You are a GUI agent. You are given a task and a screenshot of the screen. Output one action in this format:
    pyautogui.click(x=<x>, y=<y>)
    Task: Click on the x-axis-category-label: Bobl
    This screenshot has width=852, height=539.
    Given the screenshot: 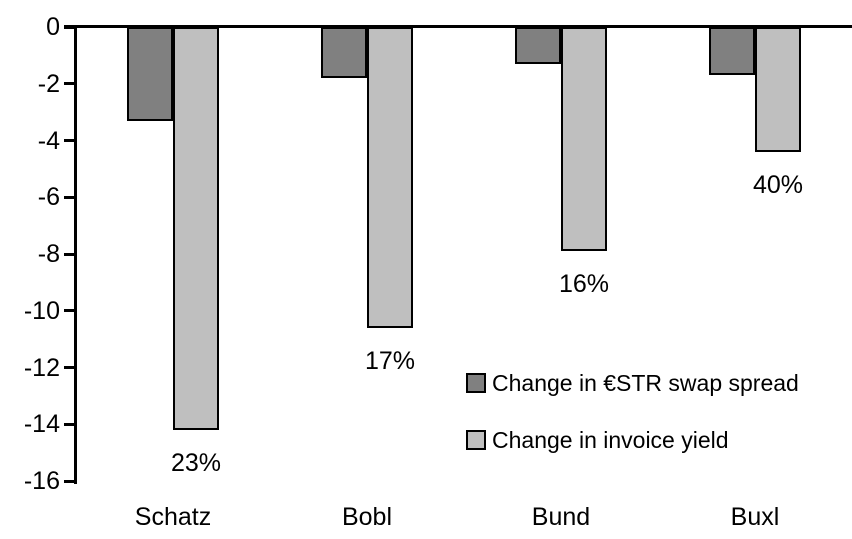 What is the action you would take?
    pyautogui.click(x=367, y=517)
    